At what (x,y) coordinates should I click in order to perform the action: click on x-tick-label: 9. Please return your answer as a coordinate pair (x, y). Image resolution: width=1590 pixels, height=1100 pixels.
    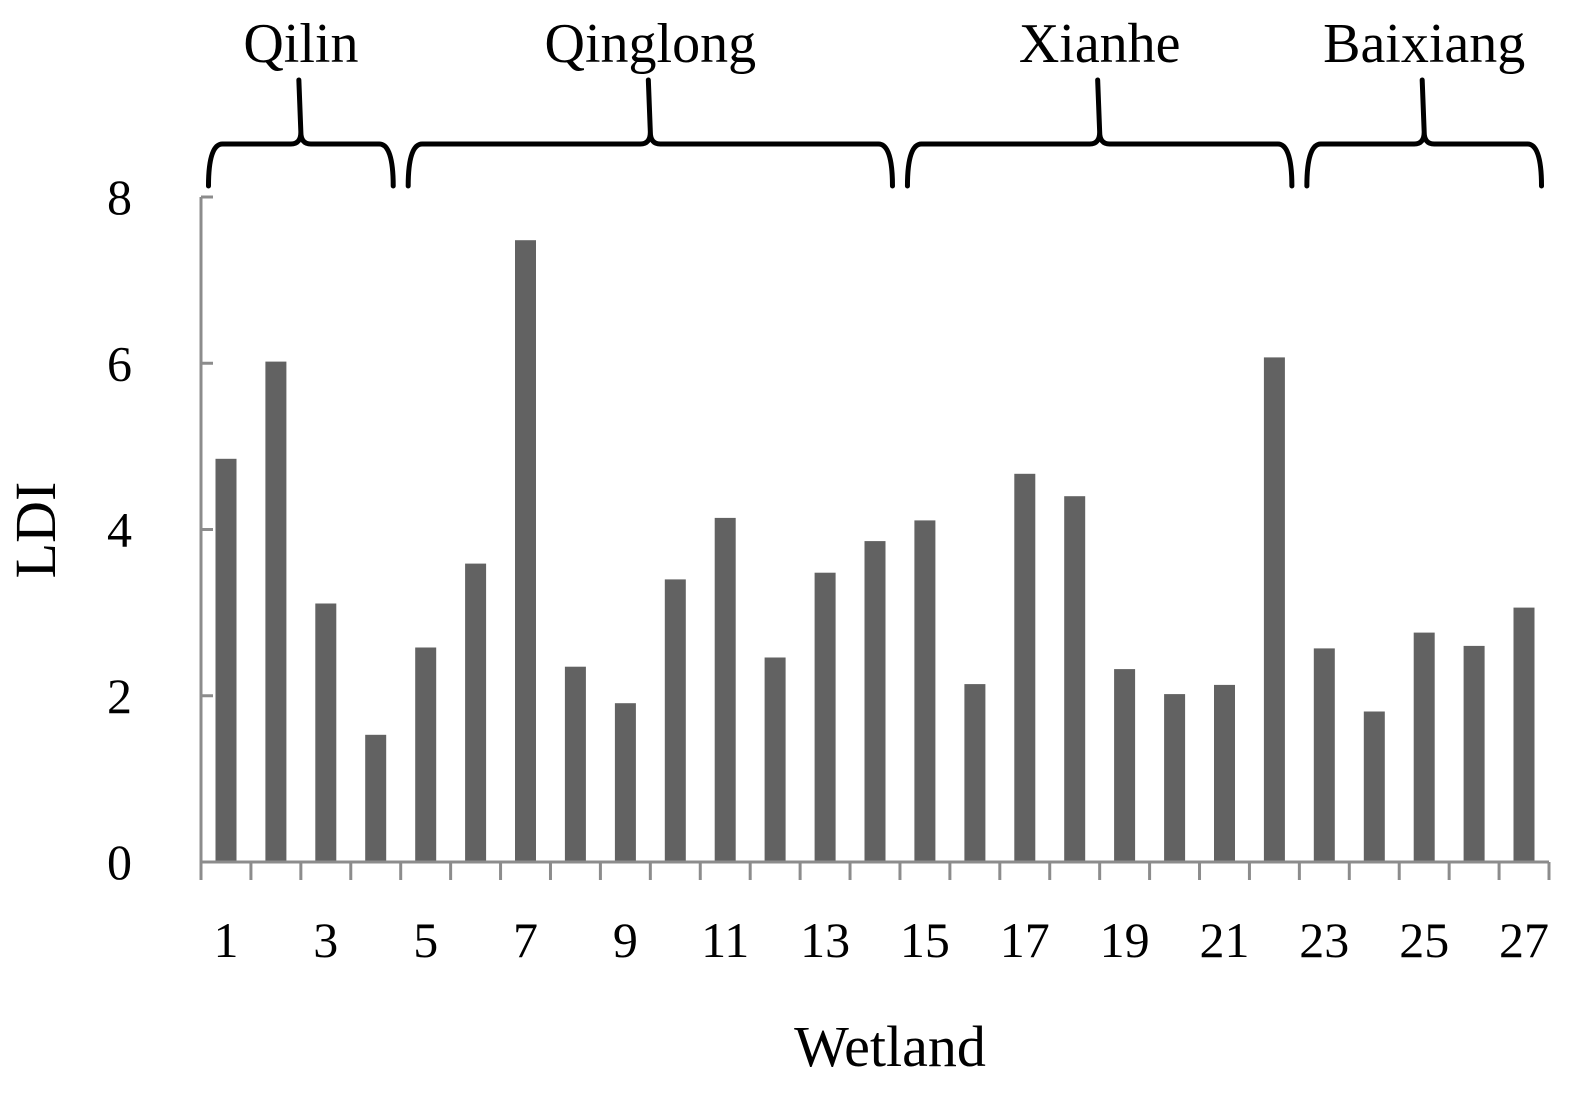
    Looking at the image, I should click on (625, 940).